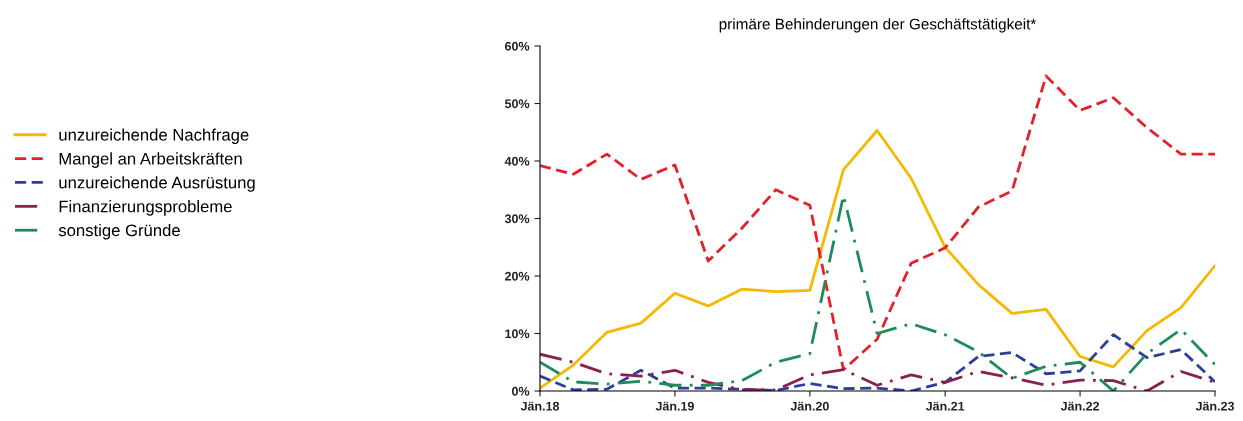 Image resolution: width=1243 pixels, height=421 pixels. Describe the element at coordinates (945, 406) in the screenshot. I see `x-tick-label: Jän.21` at that location.